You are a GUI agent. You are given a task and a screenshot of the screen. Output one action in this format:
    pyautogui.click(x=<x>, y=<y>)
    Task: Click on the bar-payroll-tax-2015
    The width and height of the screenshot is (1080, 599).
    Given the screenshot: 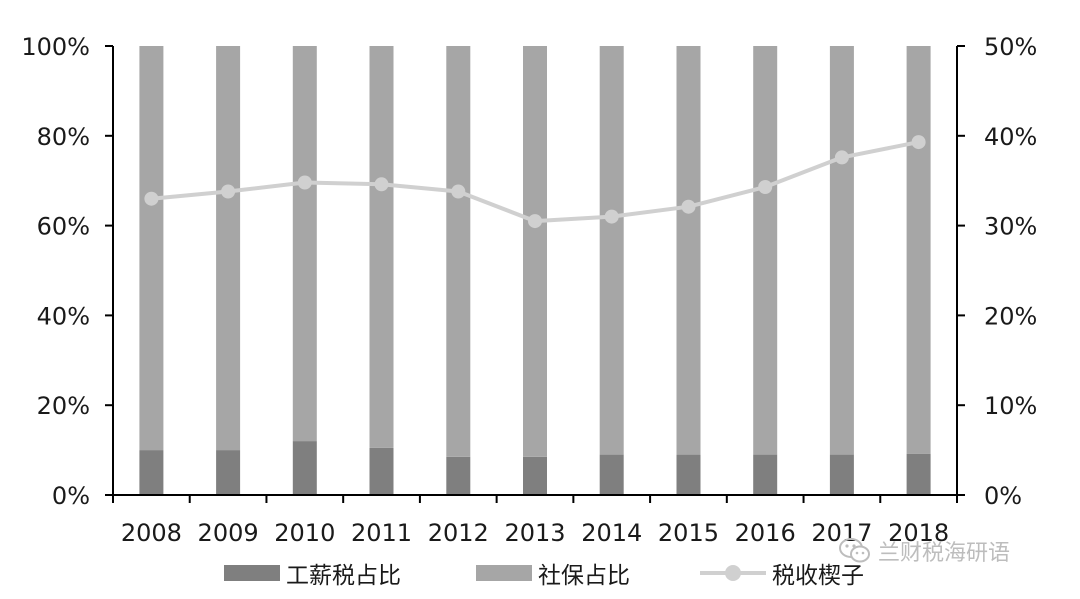 What is the action you would take?
    pyautogui.click(x=688, y=474)
    